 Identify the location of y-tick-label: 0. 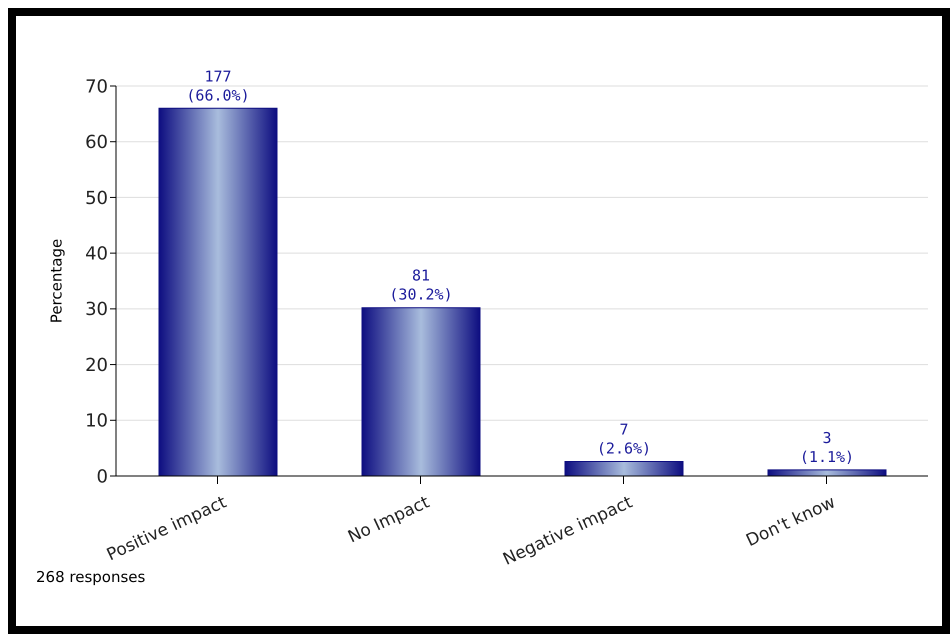
(102, 477).